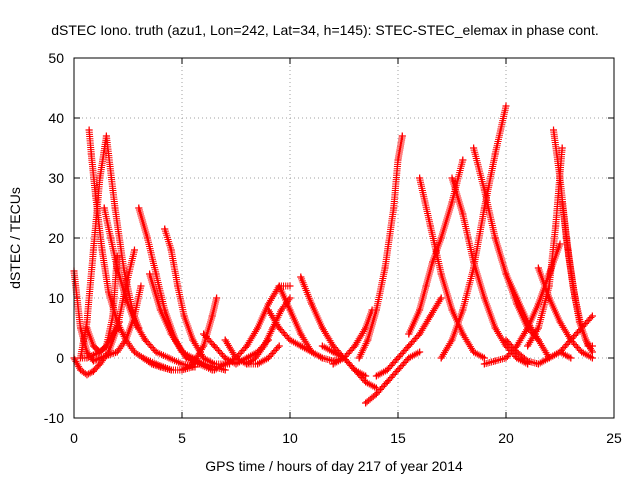 The height and width of the screenshot is (480, 640). Describe the element at coordinates (168, 364) in the screenshot. I see `series-arc12` at that location.